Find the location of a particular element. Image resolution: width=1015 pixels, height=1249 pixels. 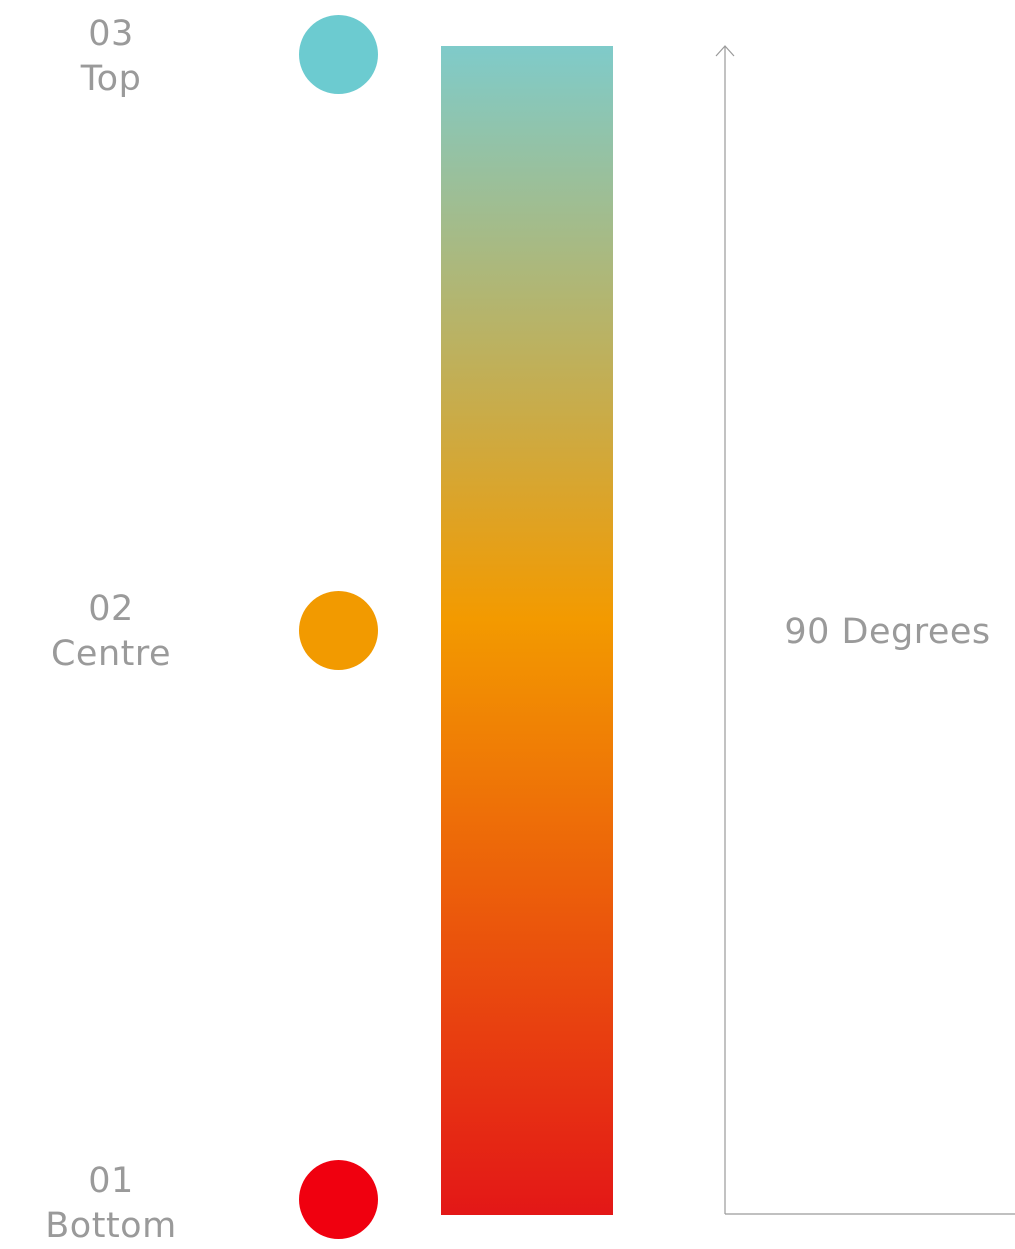

stop-name: Top is located at coordinates (111, 79).